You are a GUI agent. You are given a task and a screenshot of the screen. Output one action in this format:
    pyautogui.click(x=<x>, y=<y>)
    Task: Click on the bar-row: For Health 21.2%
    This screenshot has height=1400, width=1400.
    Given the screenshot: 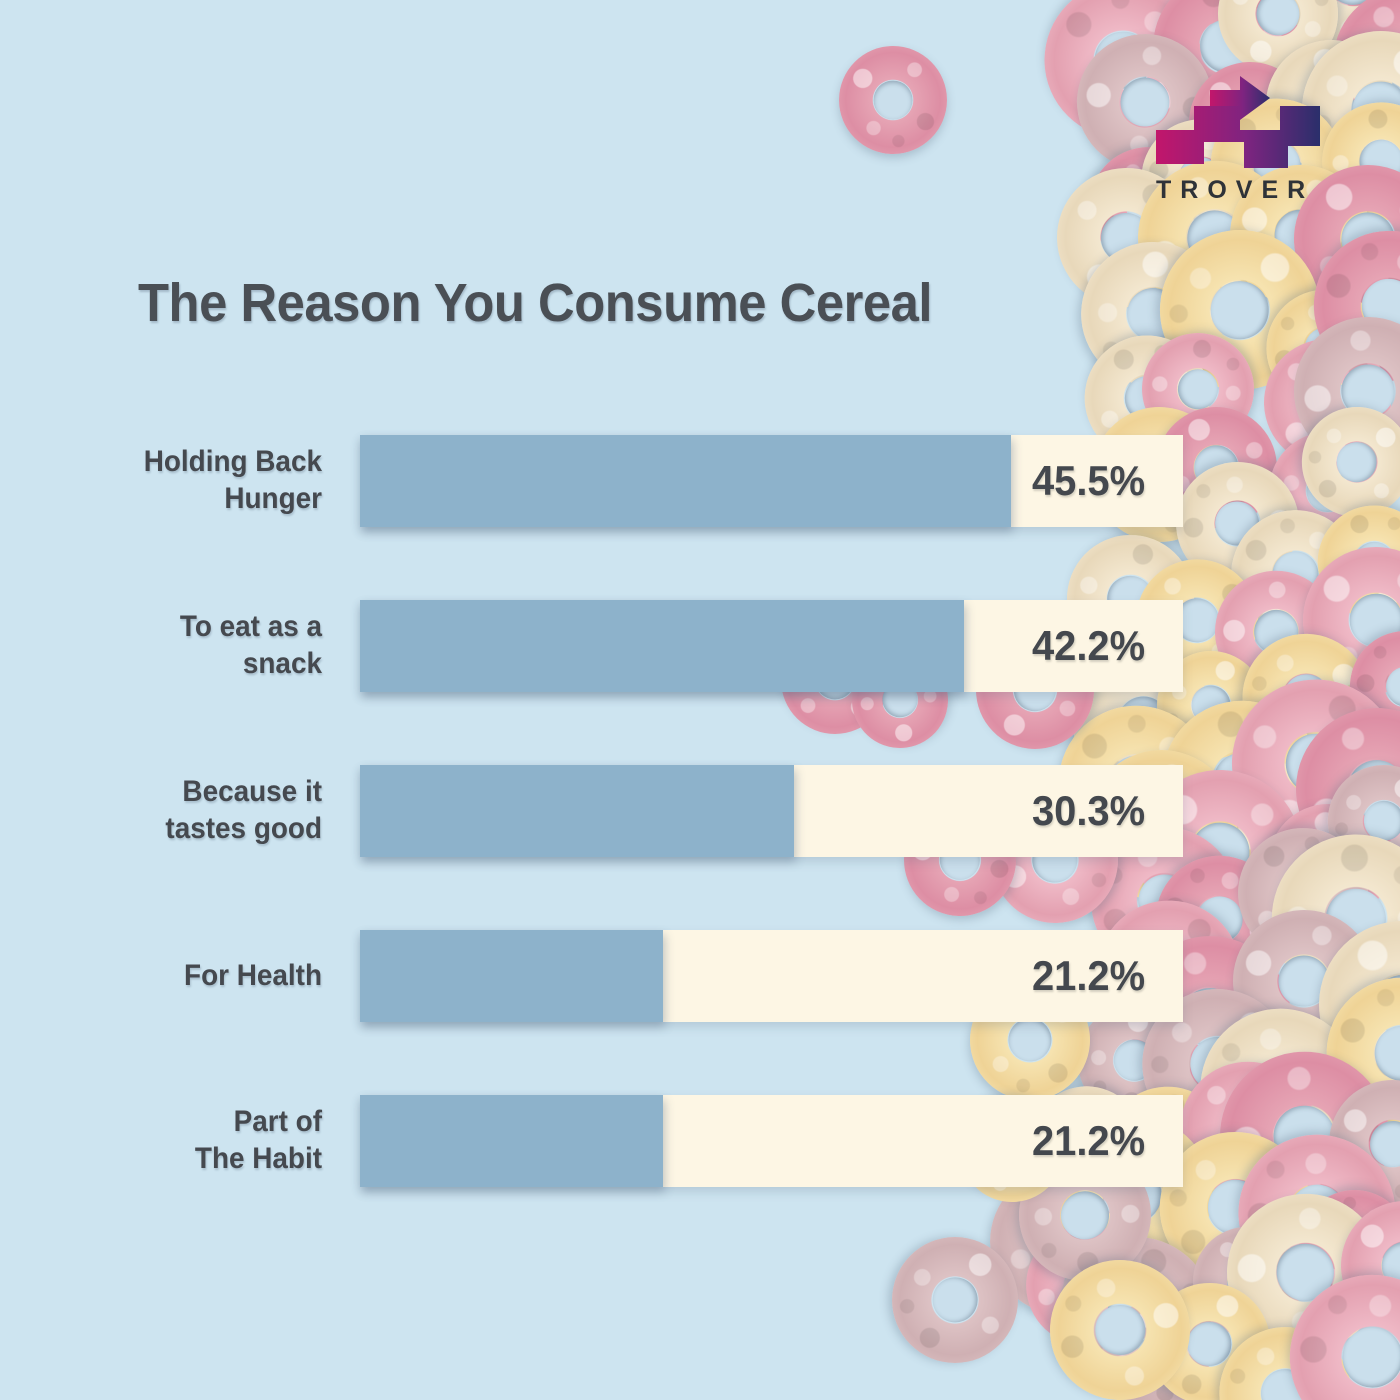 What is the action you would take?
    pyautogui.click(x=700, y=976)
    